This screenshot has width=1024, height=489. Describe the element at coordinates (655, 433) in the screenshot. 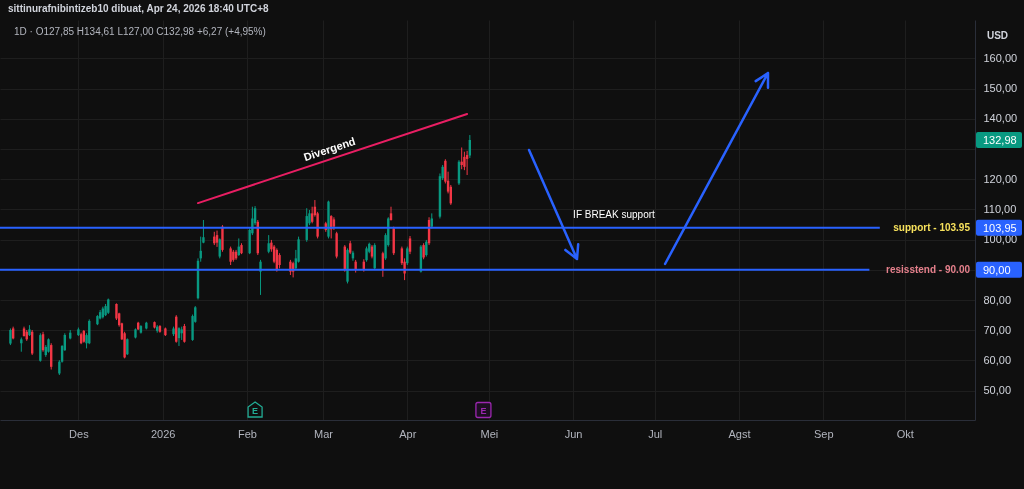

I see `x-tick-label: Jul` at that location.